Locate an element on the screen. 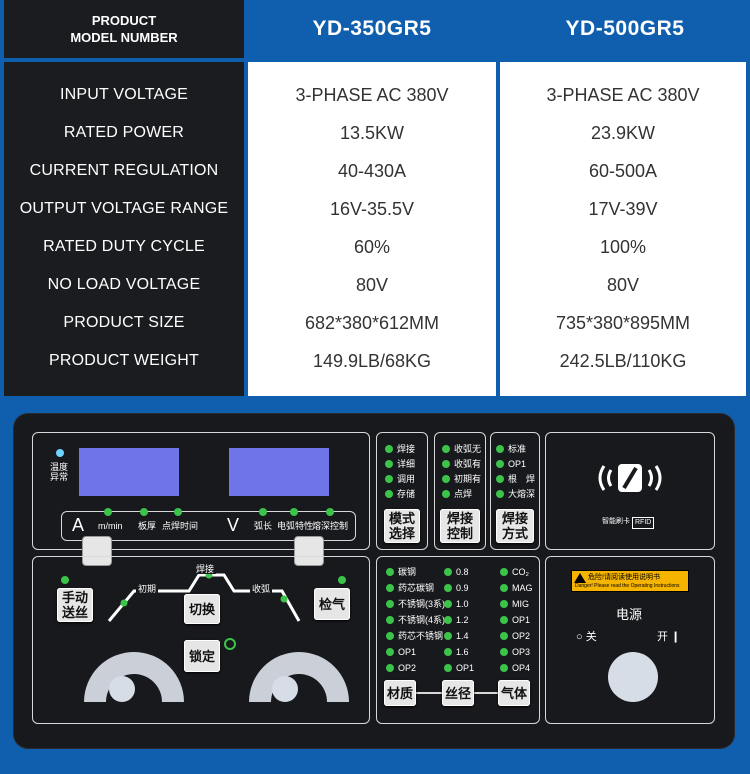 Image resolution: width=750 pixels, height=774 pixels. gas-label: OP1 is located at coordinates (521, 620).